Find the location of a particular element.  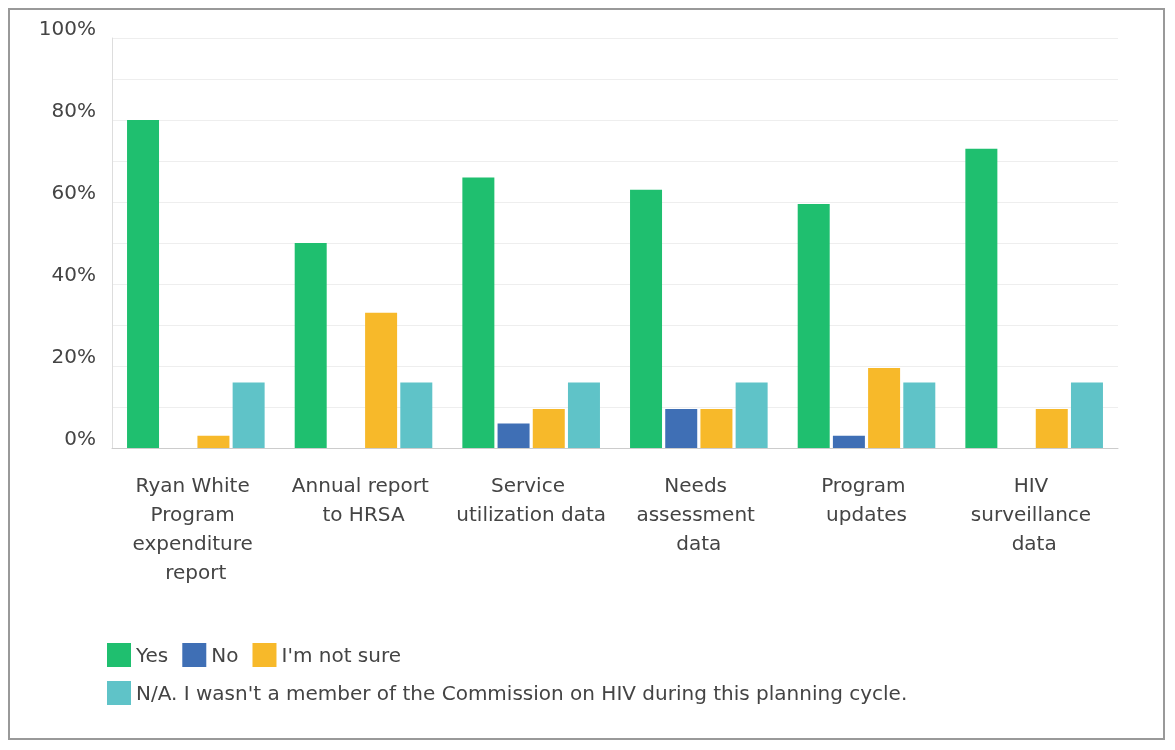

x-tick-label: Service utilization data is located at coordinates (531, 499).